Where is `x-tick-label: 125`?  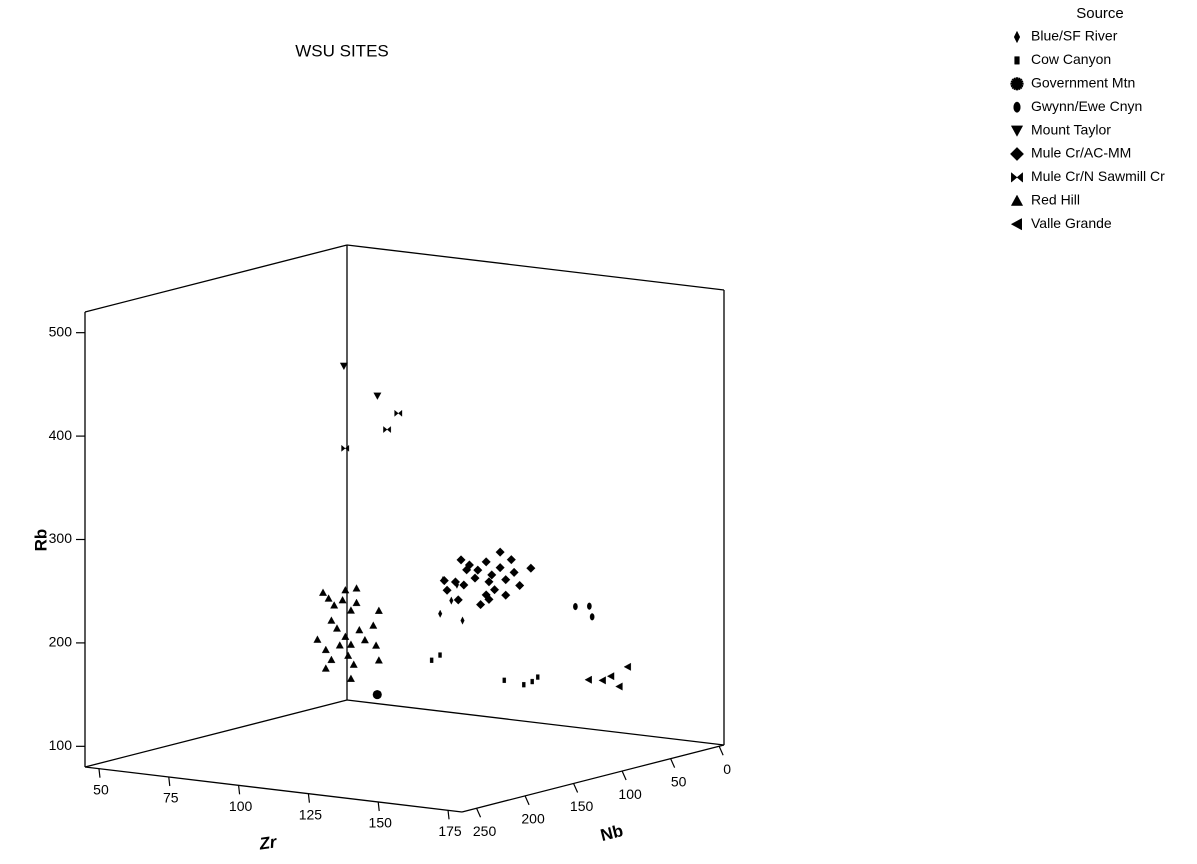
x-tick-label: 125 is located at coordinates (311, 814).